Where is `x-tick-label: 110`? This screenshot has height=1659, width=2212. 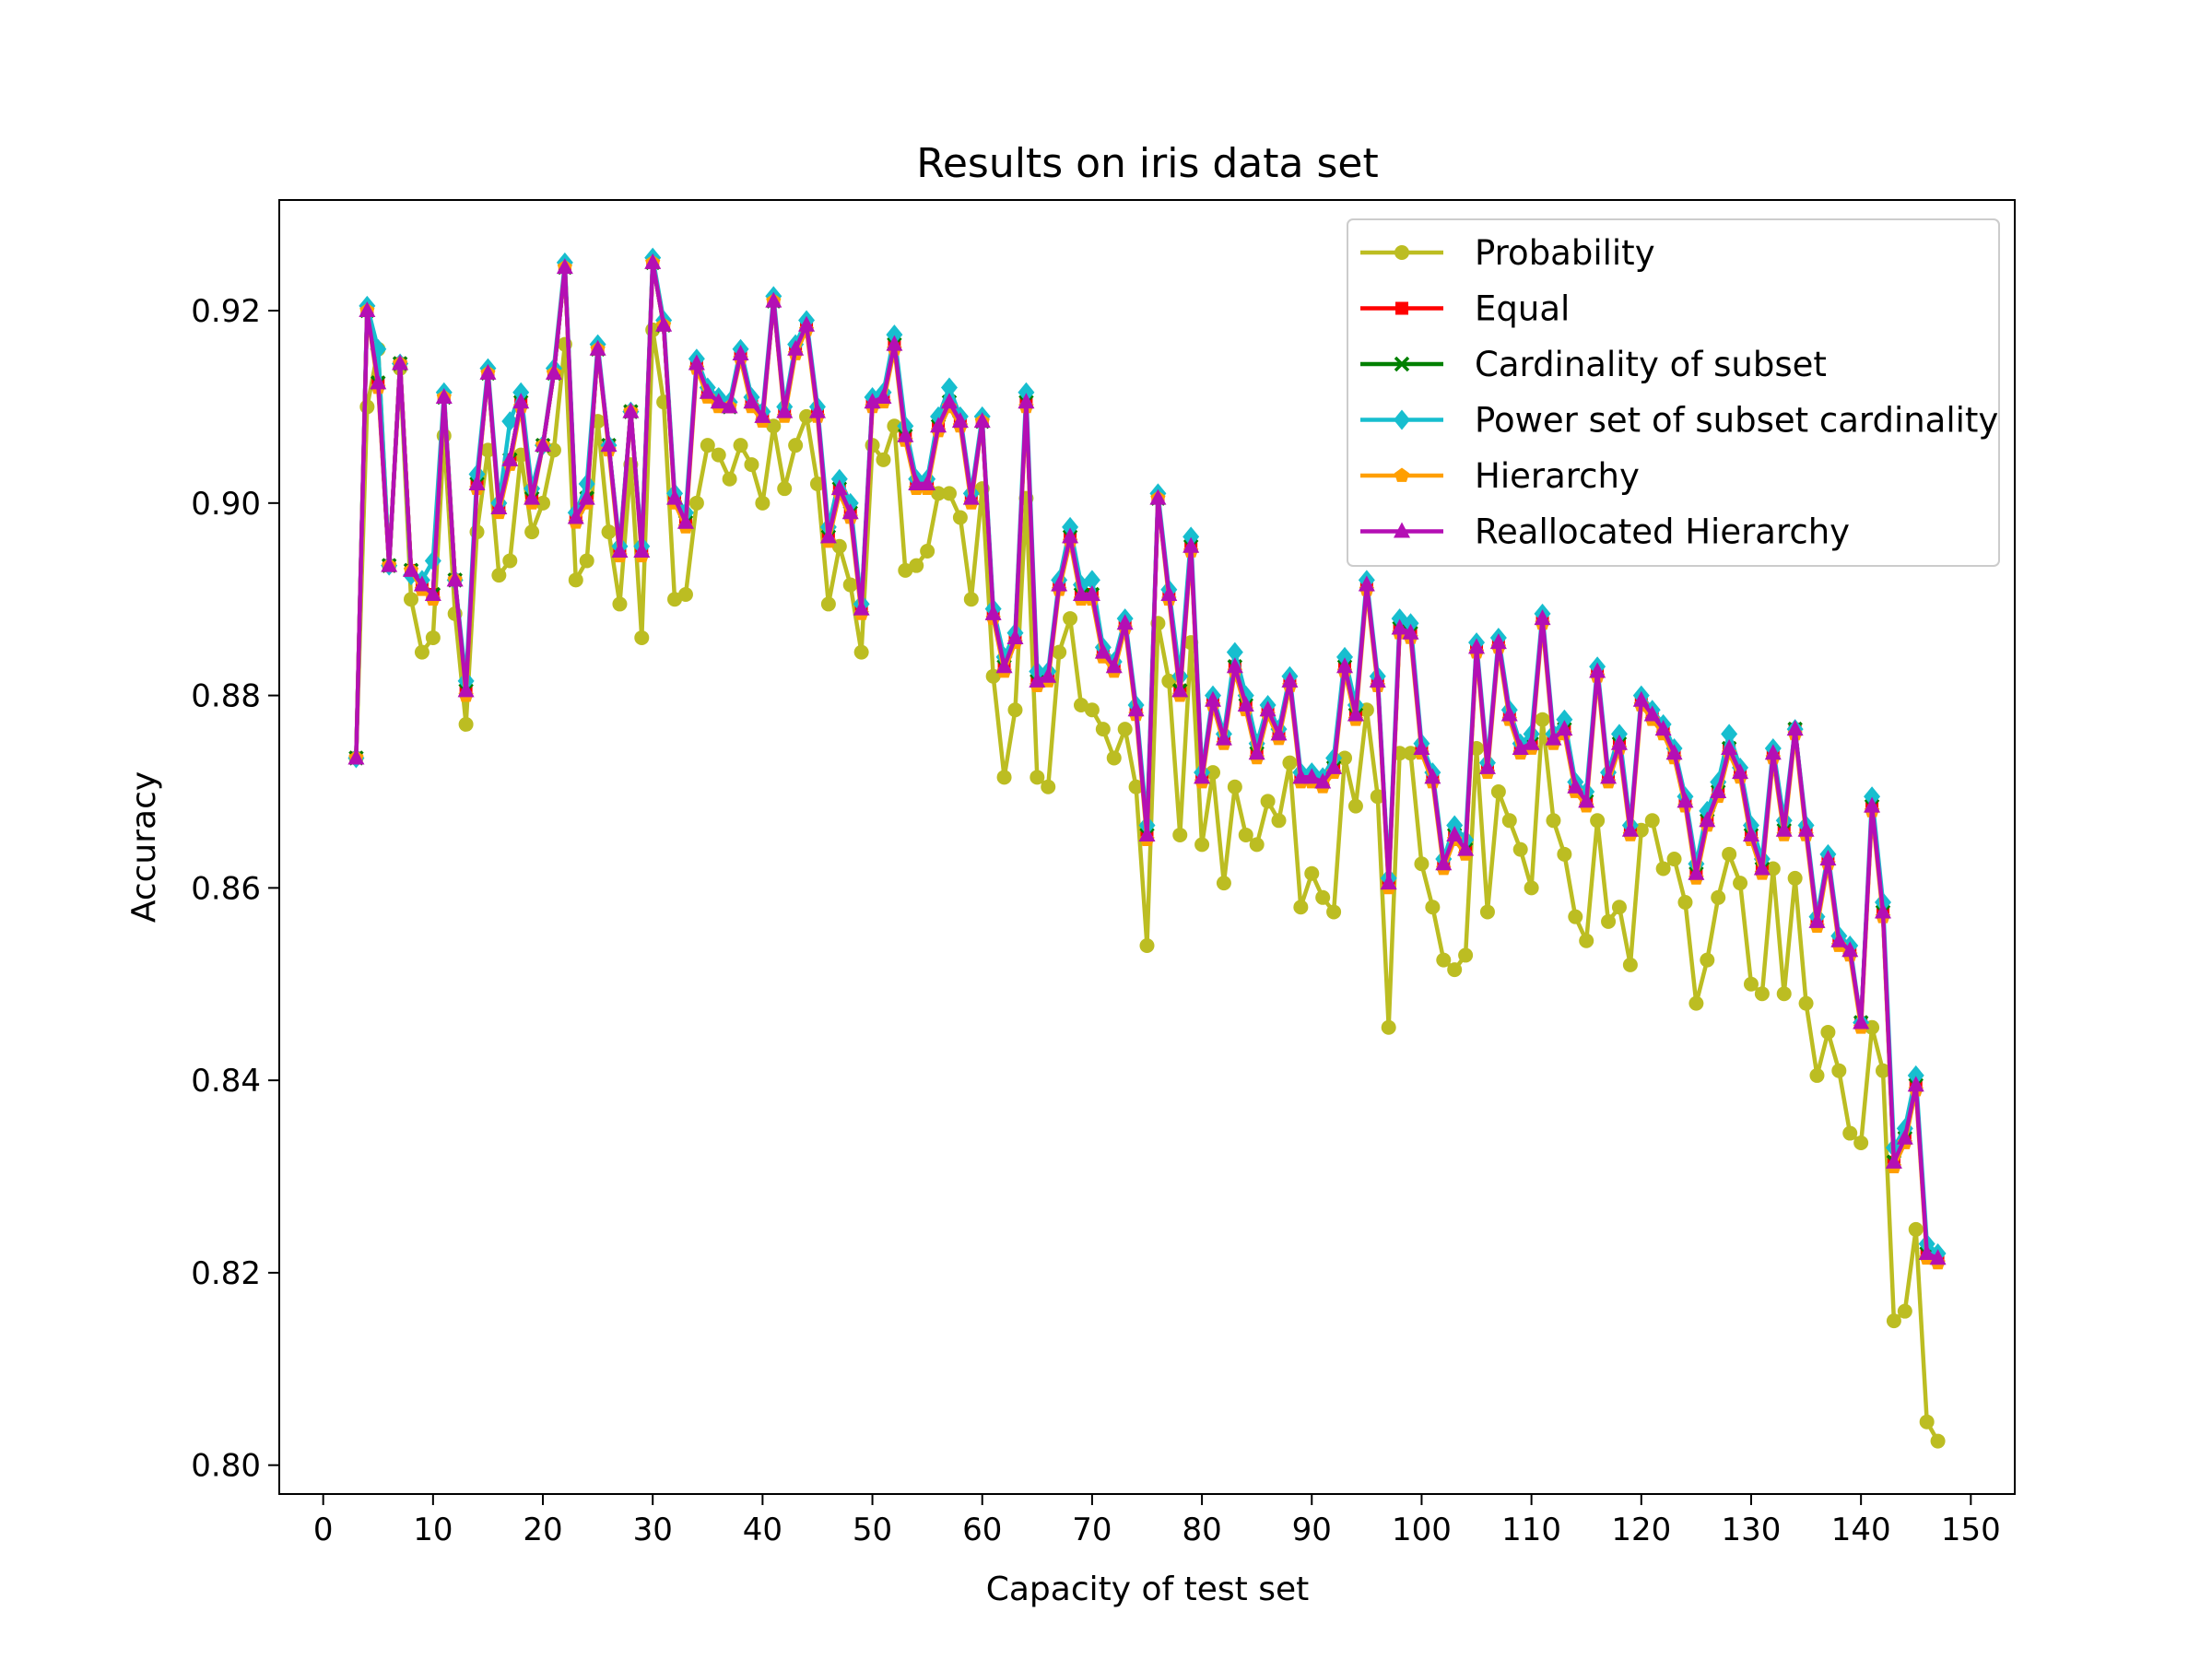
x-tick-label: 110 is located at coordinates (1531, 1530).